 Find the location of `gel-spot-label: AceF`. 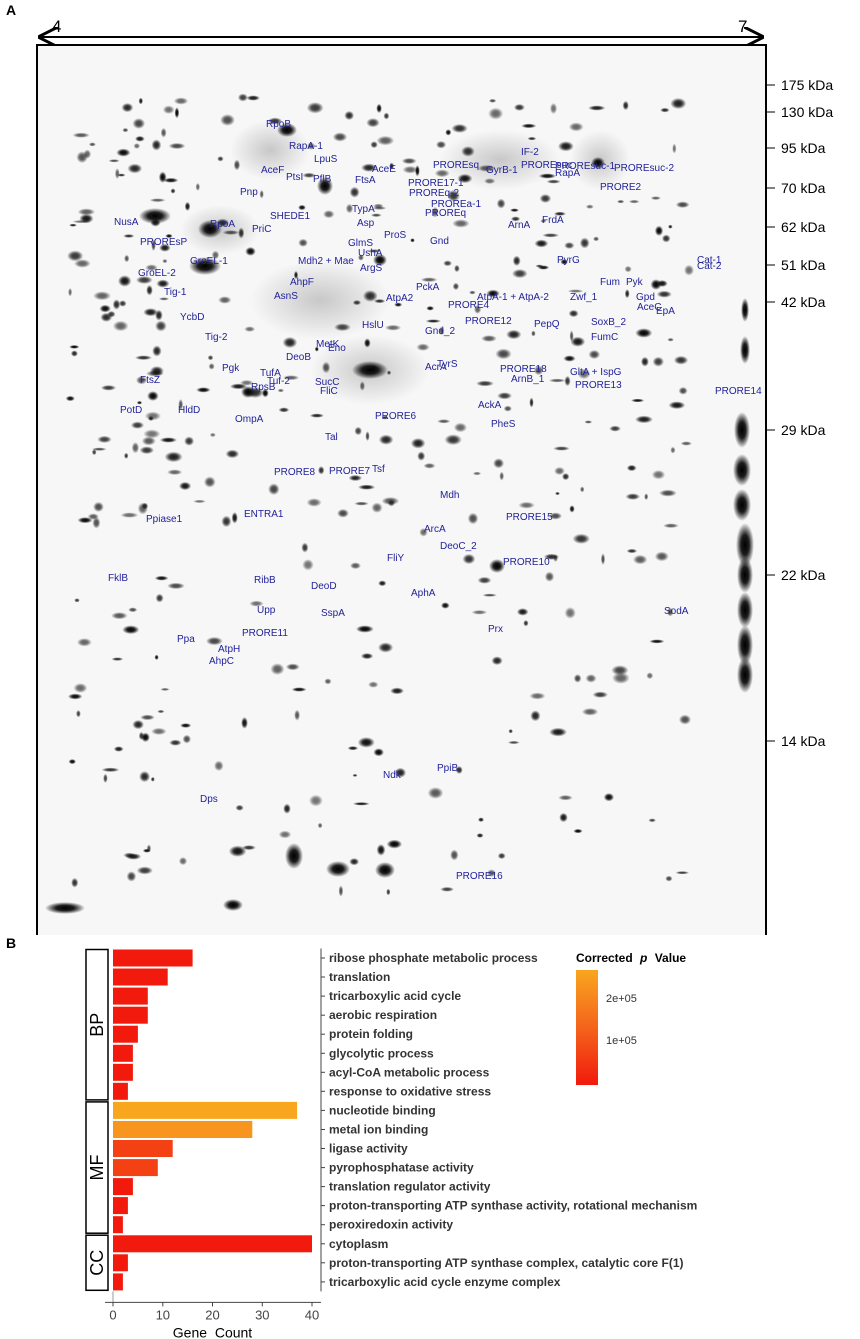

gel-spot-label: AceF is located at coordinates (272, 170).